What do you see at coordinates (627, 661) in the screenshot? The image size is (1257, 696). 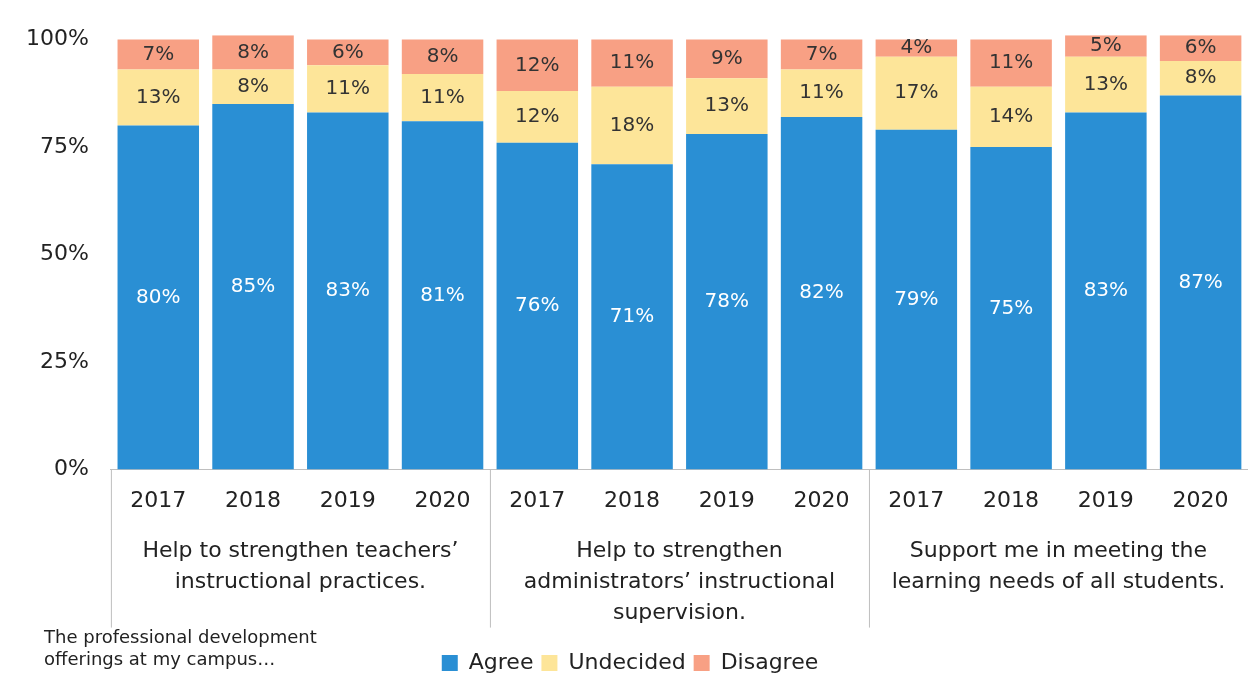 I see `legend-label: Undecided` at bounding box center [627, 661].